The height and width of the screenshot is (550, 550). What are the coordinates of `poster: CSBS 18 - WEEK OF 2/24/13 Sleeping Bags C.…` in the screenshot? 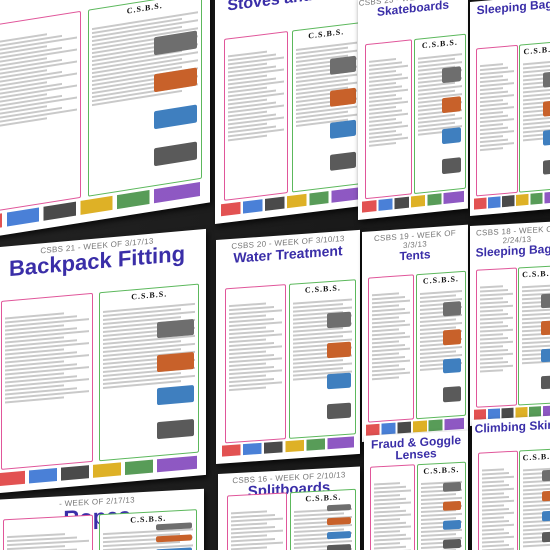 It's located at (510, 323).